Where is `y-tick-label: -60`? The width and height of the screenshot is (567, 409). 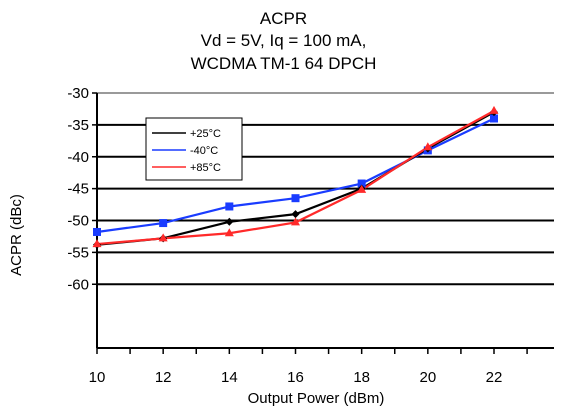 y-tick-label: -60 is located at coordinates (78, 284).